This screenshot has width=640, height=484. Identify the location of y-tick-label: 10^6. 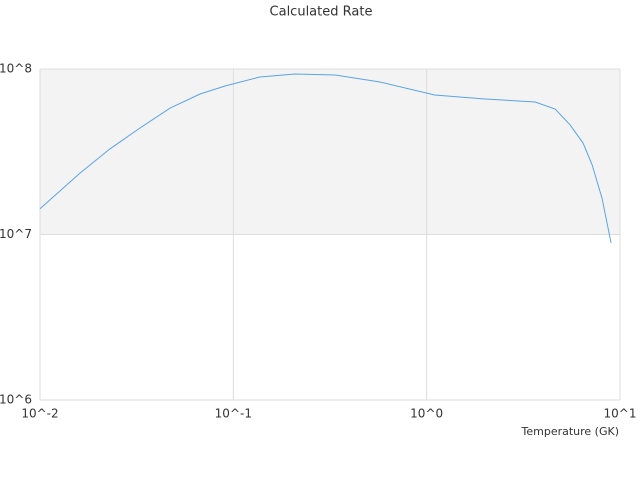
(16, 400).